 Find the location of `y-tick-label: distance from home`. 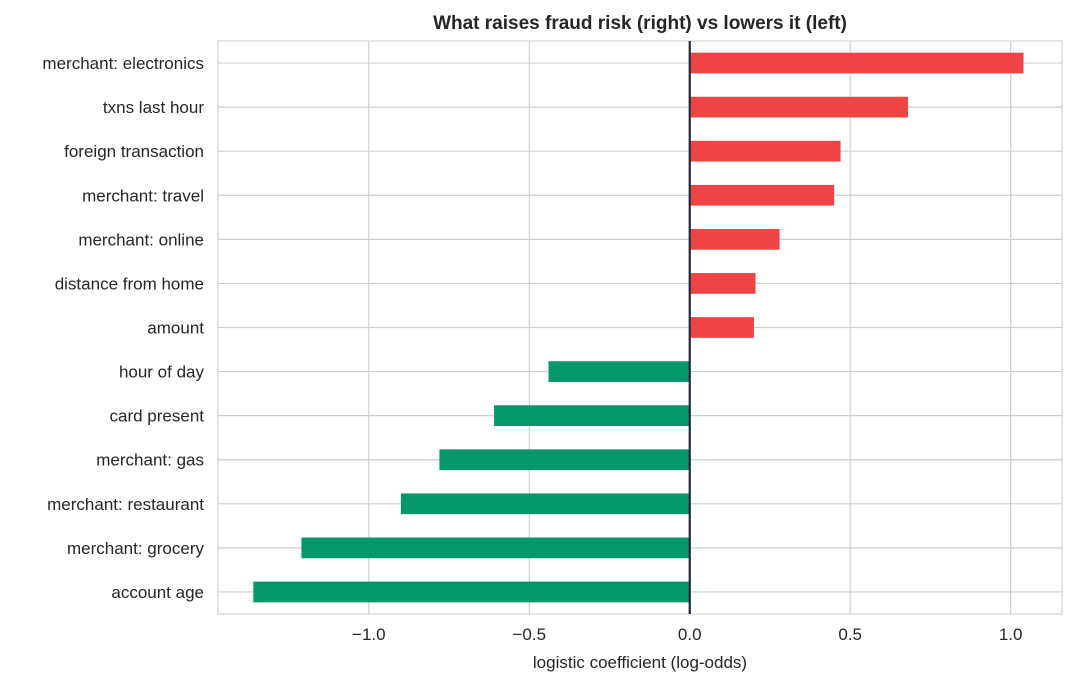

y-tick-label: distance from home is located at coordinates (129, 283).